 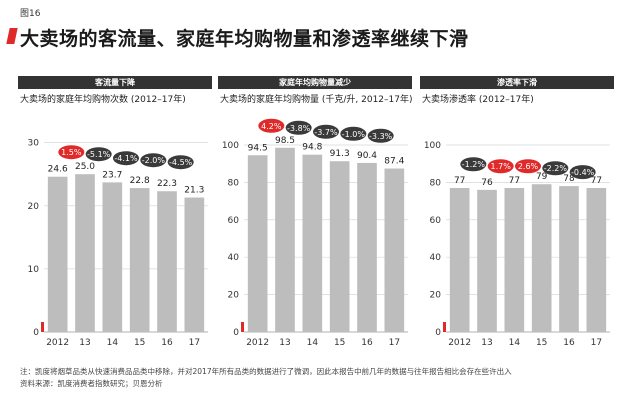 I want to click on change-label: 4.2%, so click(x=271, y=126).